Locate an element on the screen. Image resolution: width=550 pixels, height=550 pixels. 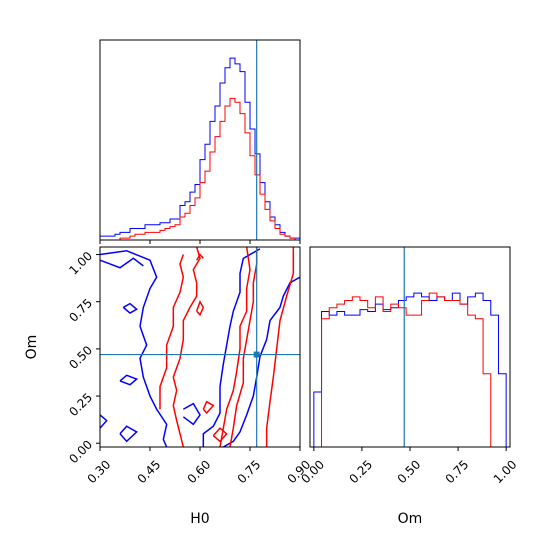
contour-yticks-label-1: 0.25 is located at coordinates (80, 404).